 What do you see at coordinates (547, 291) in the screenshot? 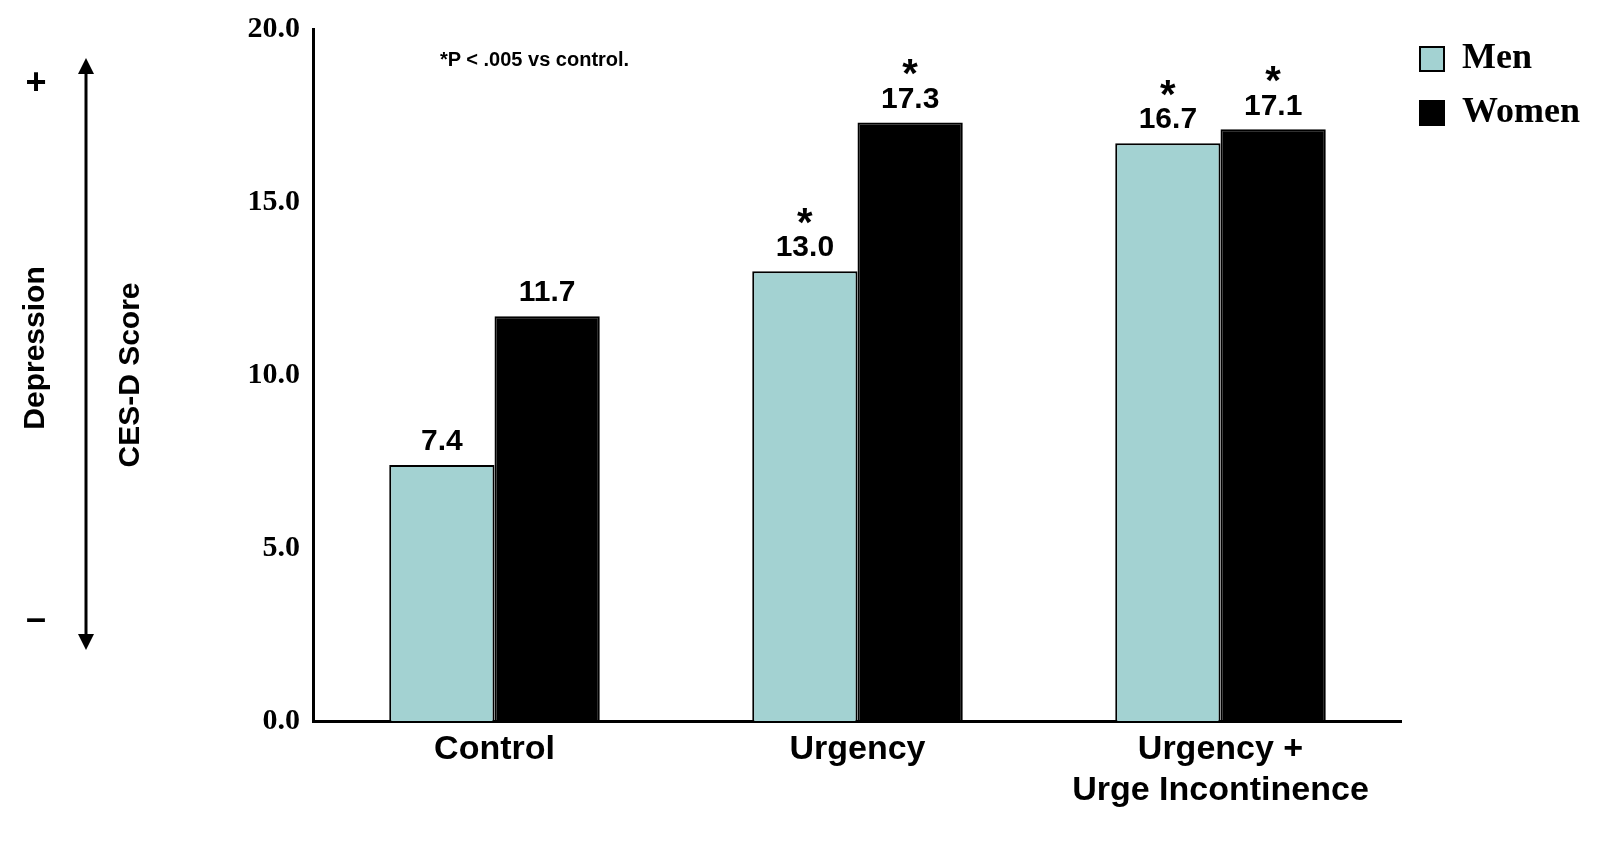
I see `data-label: 11.7` at bounding box center [547, 291].